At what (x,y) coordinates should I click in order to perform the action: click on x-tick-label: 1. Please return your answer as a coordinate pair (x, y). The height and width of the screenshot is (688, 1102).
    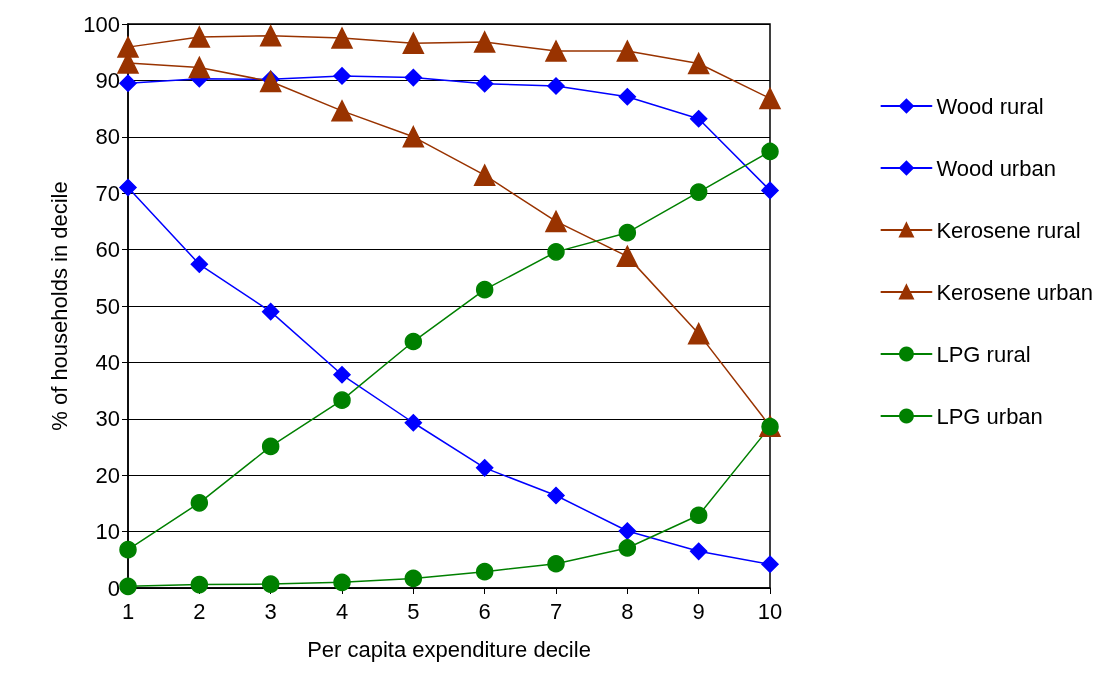
    Looking at the image, I should click on (128, 611).